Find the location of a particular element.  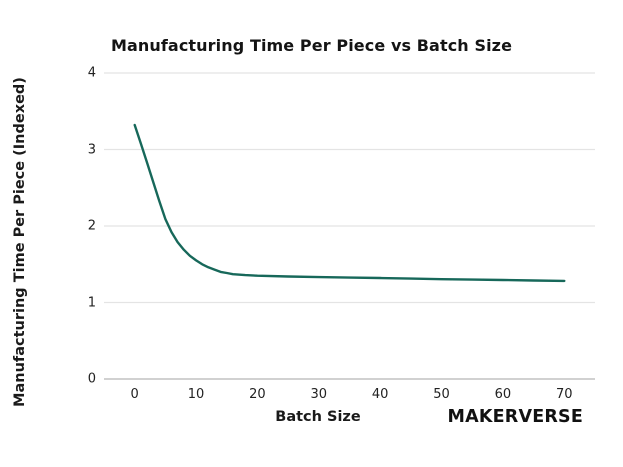

x-tick-label: 50 is located at coordinates (441, 394).